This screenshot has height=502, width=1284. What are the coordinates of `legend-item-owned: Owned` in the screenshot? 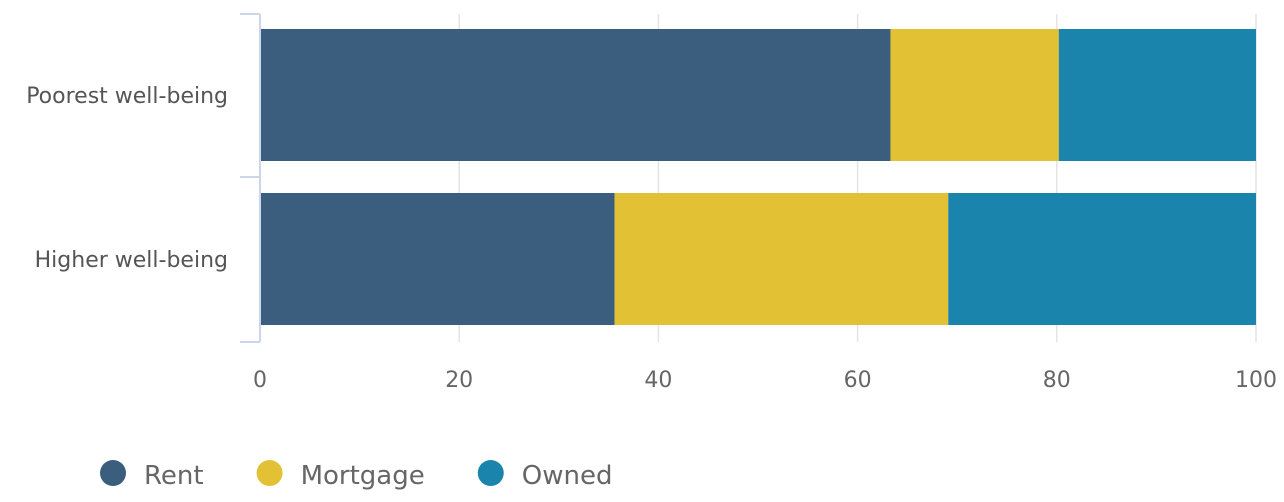 It's located at (545, 475).